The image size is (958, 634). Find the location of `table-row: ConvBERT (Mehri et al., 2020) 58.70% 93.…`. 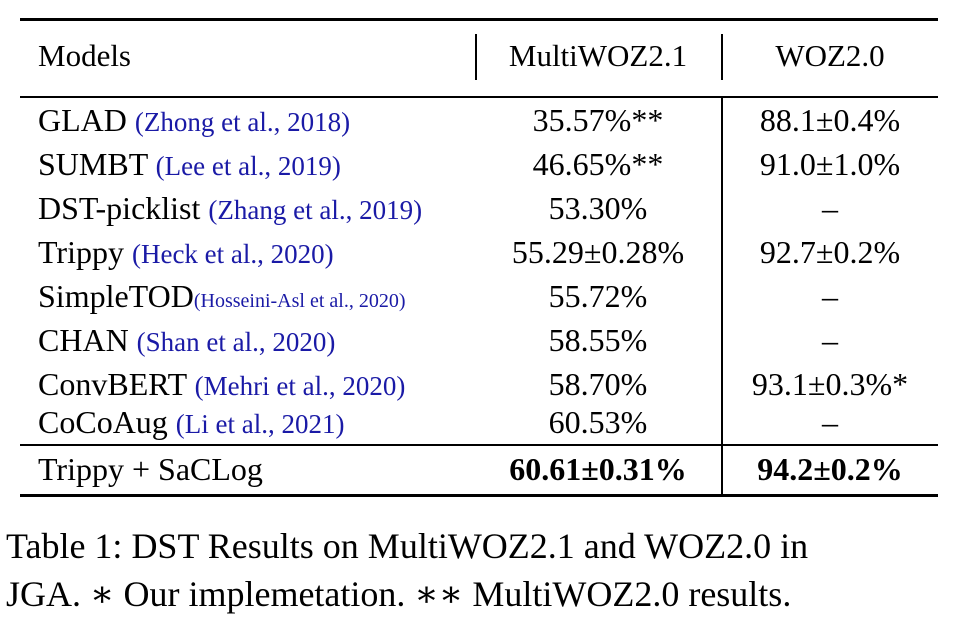

table-row: ConvBERT (Mehri et al., 2020) 58.70% 93.… is located at coordinates (479, 384).